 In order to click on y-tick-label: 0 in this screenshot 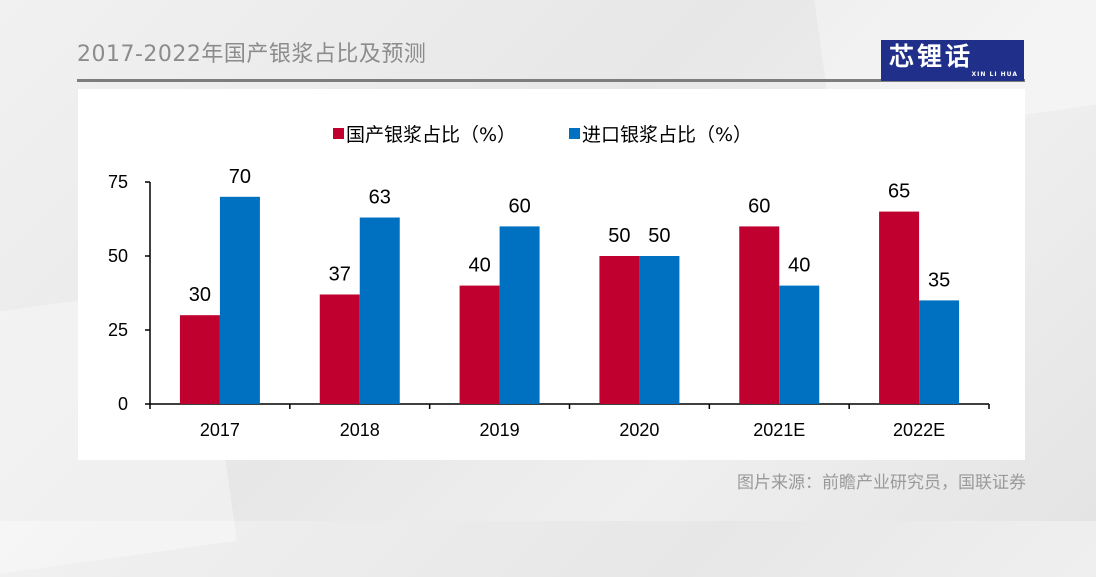, I will do `click(123, 404)`.